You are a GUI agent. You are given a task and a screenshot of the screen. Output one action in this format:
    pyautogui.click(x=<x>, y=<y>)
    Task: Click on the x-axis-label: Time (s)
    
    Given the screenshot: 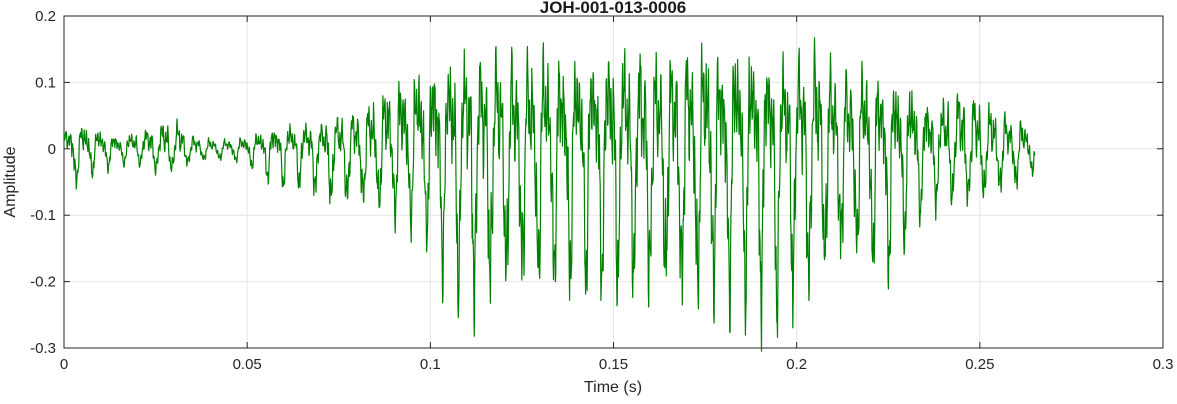 What is the action you would take?
    pyautogui.click(x=613, y=387)
    